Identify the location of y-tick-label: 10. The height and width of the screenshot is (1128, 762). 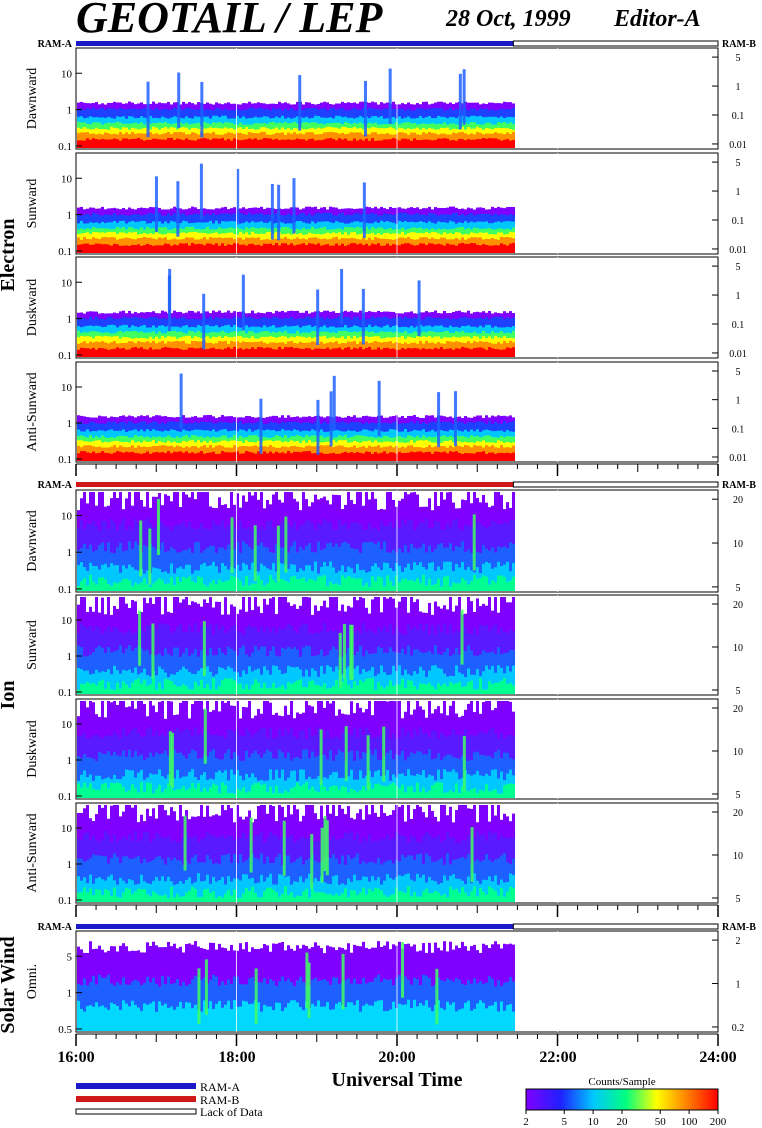
(67, 283).